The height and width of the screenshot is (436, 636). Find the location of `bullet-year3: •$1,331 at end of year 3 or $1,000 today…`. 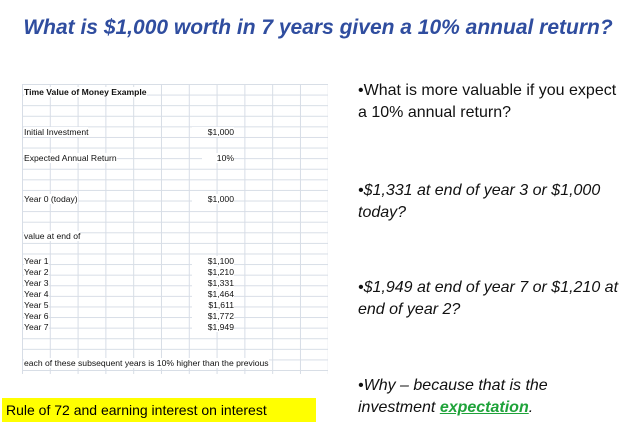

bullet-year3: •$1,331 at end of year 3 or $1,000 today… is located at coordinates (479, 201).